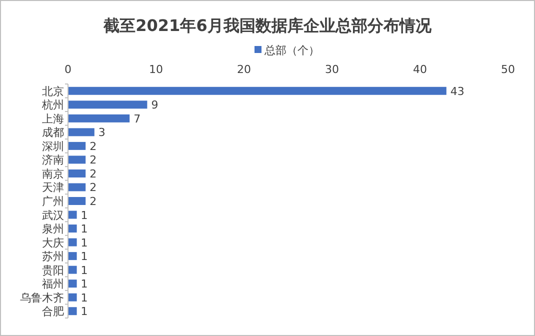 The height and width of the screenshot is (336, 535). Describe the element at coordinates (53, 133) in the screenshot. I see `y-tick-label: 成都` at that location.